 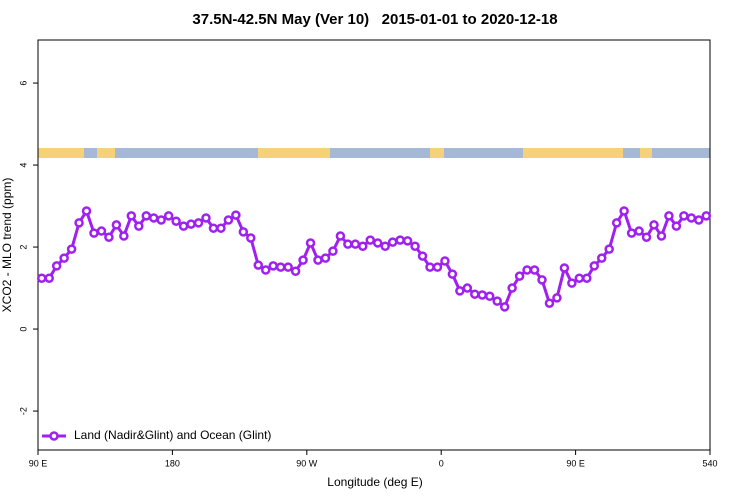 What do you see at coordinates (374, 153) in the screenshot?
I see `land-ocean-strip` at bounding box center [374, 153].